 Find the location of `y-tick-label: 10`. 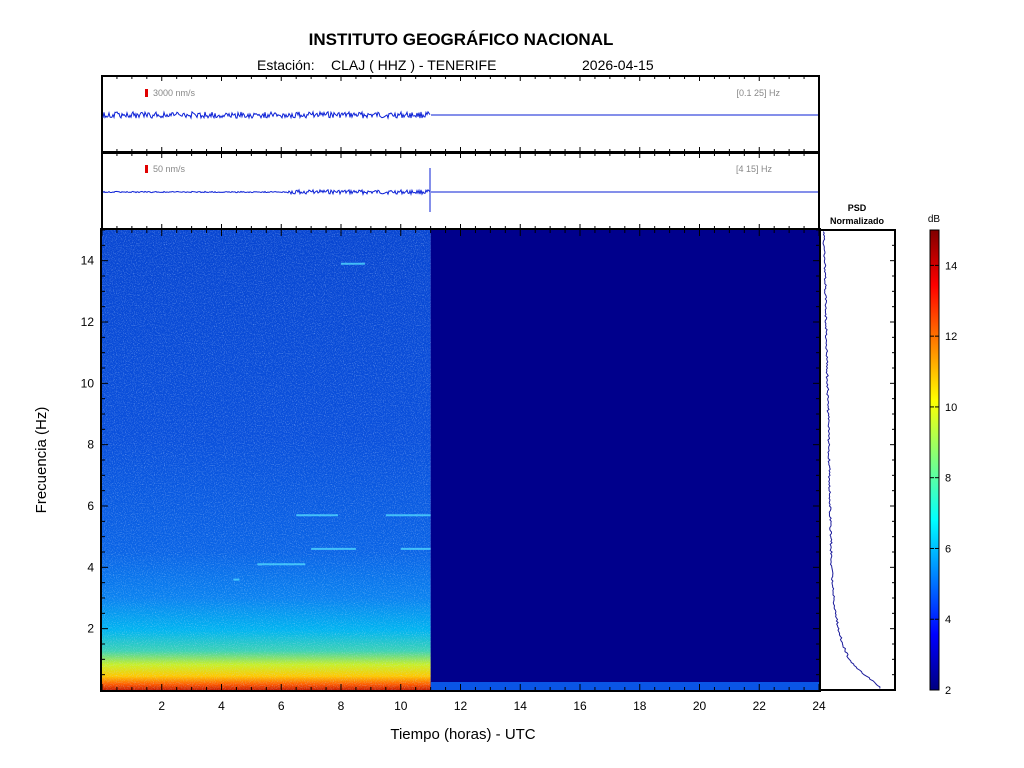

y-tick-label: 10 is located at coordinates (88, 383).